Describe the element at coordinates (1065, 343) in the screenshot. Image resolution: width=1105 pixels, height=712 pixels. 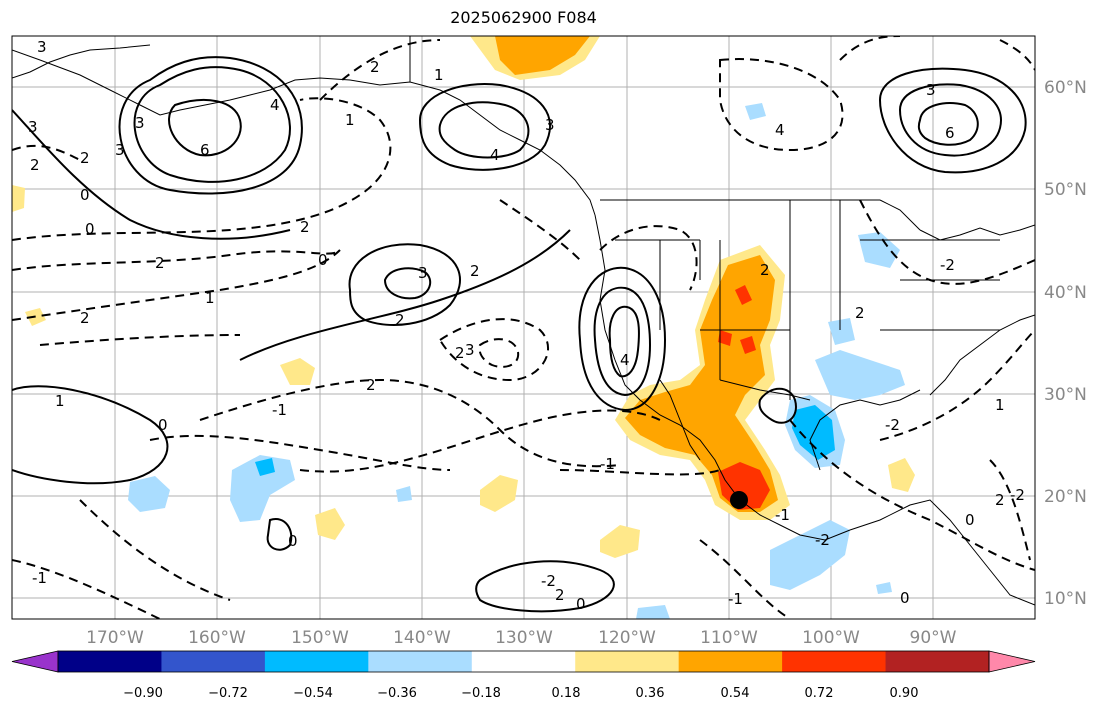
I see `latitude-labels: 60°N 50°N 40°N 30°N 20°N 10°N` at that location.